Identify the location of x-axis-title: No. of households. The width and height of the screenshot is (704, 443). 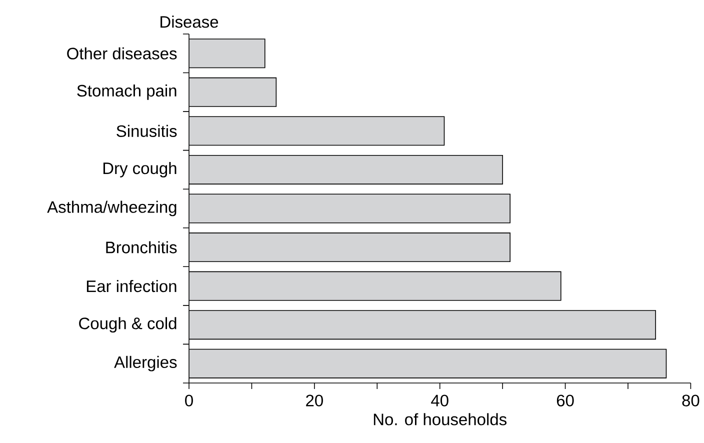
(440, 419).